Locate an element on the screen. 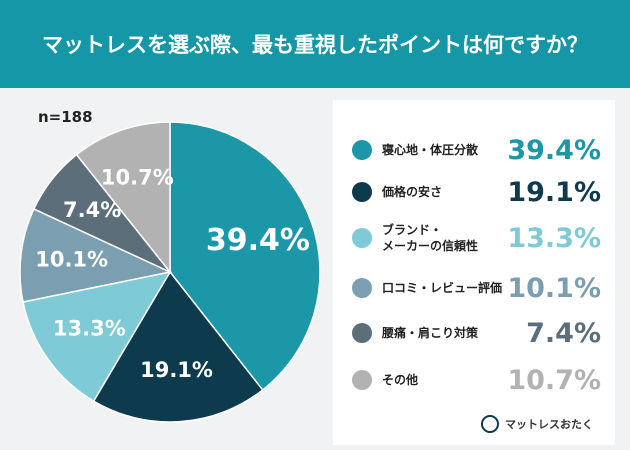 The width and height of the screenshot is (630, 450). legend-label: ブランド・ メーカーの信頼性 is located at coordinates (430, 238).